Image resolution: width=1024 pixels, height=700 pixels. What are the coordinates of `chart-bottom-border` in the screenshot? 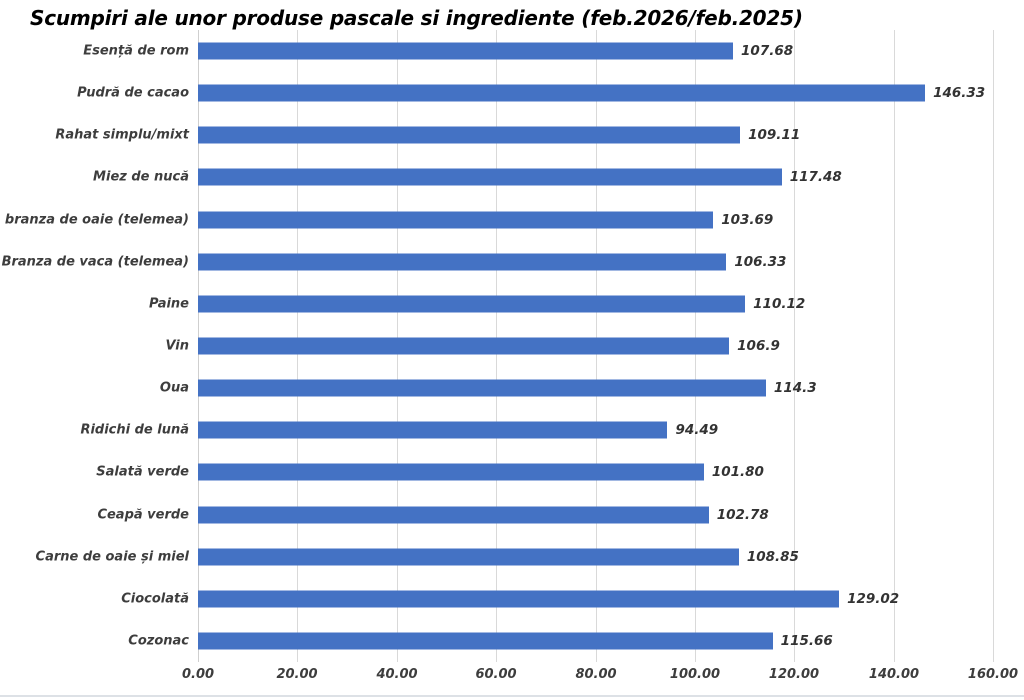 It's located at (512, 696).